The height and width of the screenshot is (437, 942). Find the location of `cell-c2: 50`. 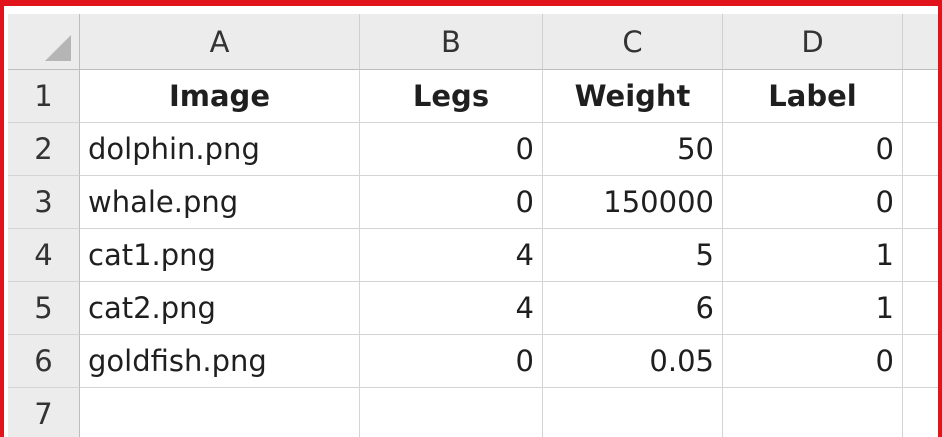

cell-c2: 50 is located at coordinates (633, 149).